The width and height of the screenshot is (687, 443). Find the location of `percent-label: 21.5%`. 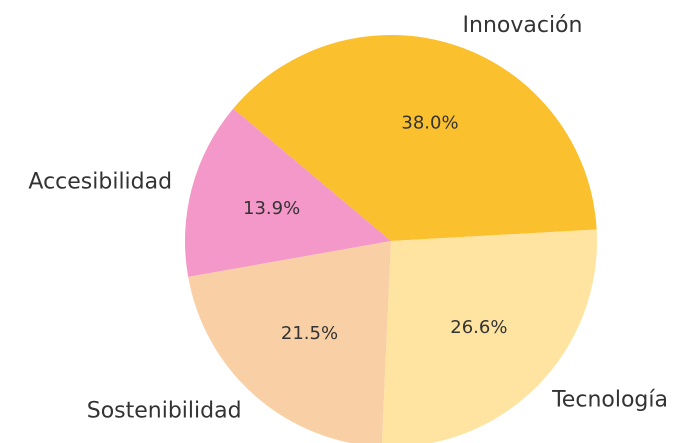

percent-label: 21.5% is located at coordinates (309, 333).